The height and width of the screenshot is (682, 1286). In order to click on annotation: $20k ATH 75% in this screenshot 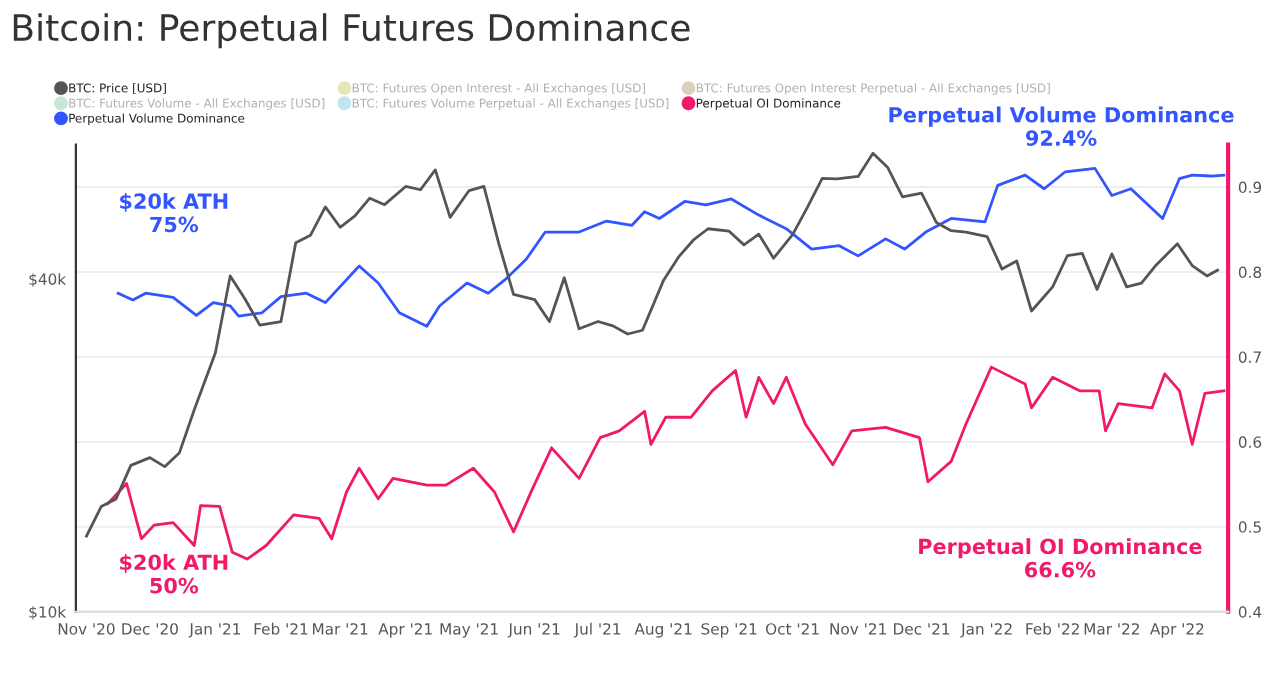, I will do `click(174, 212)`.